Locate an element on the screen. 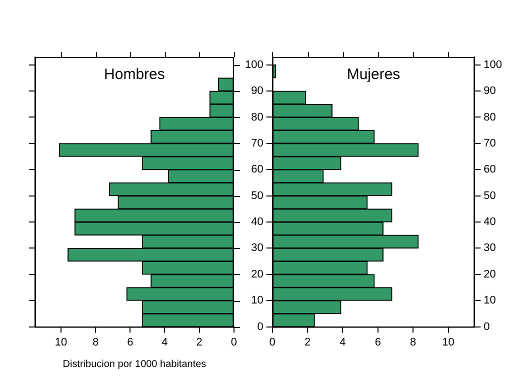 Image resolution: width=509 pixels, height=376 pixels. y2-tick-label: 70 is located at coordinates (257, 143).